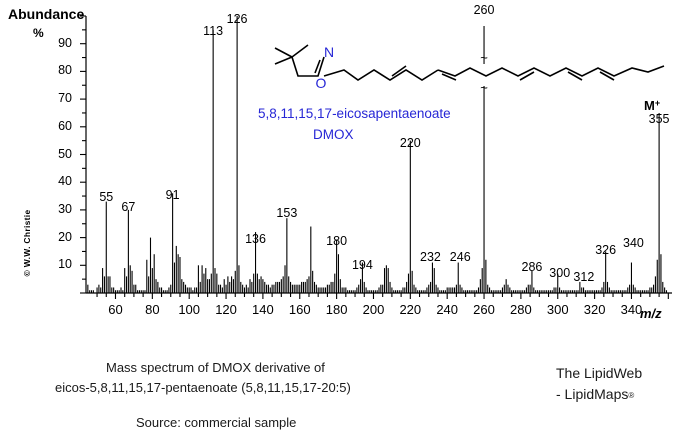 This screenshot has width=680, height=444. What do you see at coordinates (557, 309) in the screenshot?
I see `x-axis-tick-label: 300` at bounding box center [557, 309].